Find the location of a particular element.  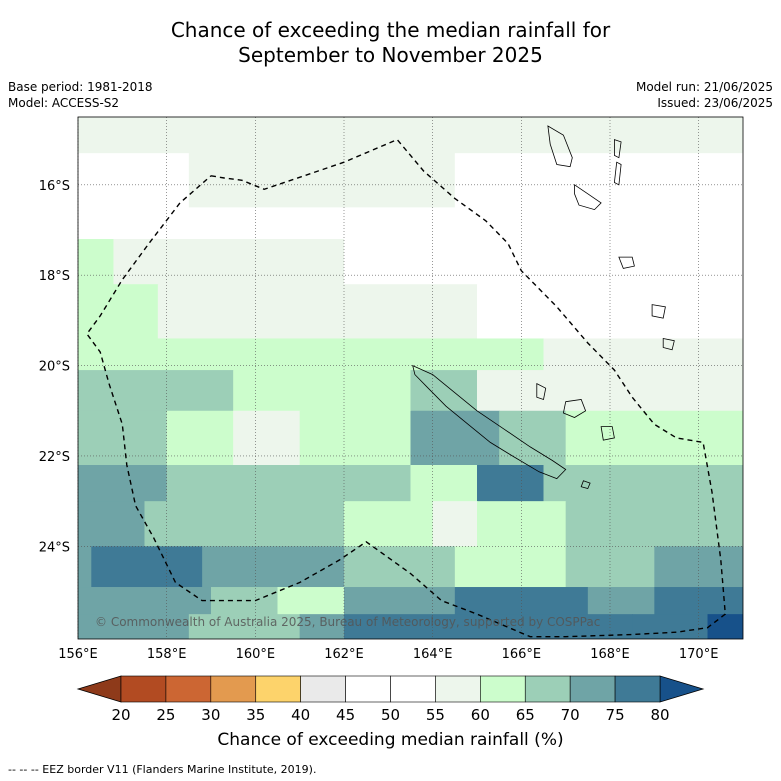

colorbar-tick-label: 45 is located at coordinates (345, 715).